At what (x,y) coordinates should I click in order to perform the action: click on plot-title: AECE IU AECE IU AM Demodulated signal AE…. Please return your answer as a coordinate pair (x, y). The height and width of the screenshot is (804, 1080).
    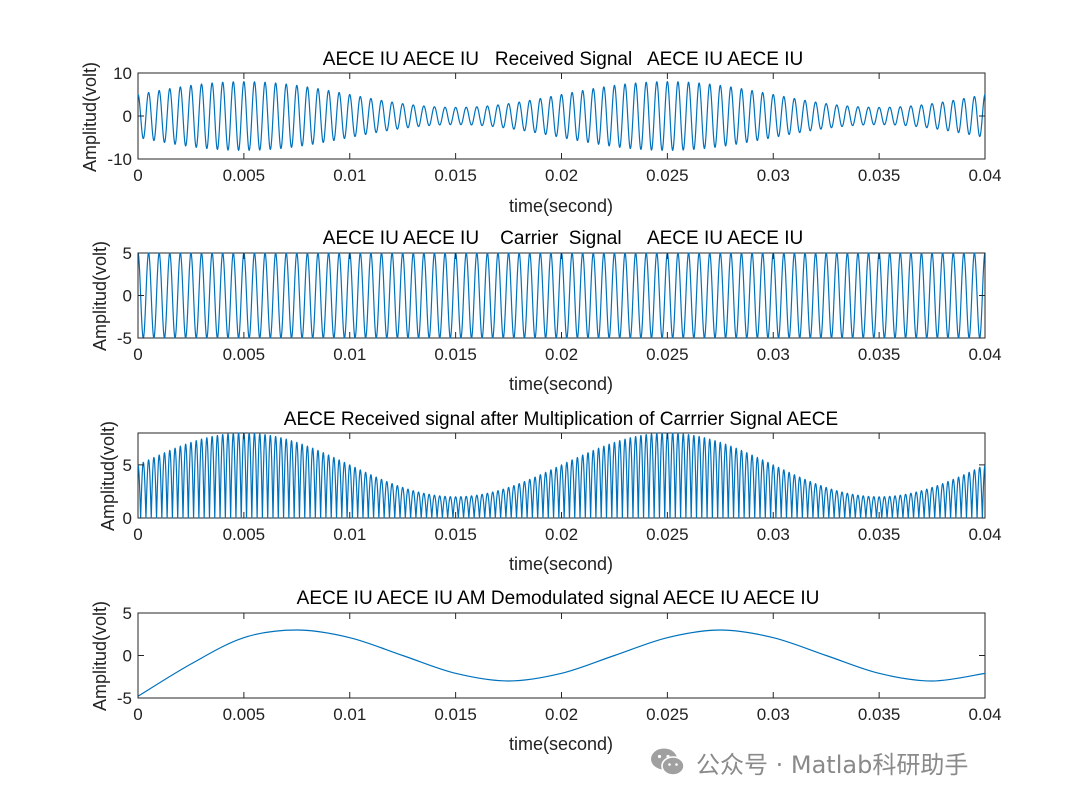
    Looking at the image, I should click on (558, 598).